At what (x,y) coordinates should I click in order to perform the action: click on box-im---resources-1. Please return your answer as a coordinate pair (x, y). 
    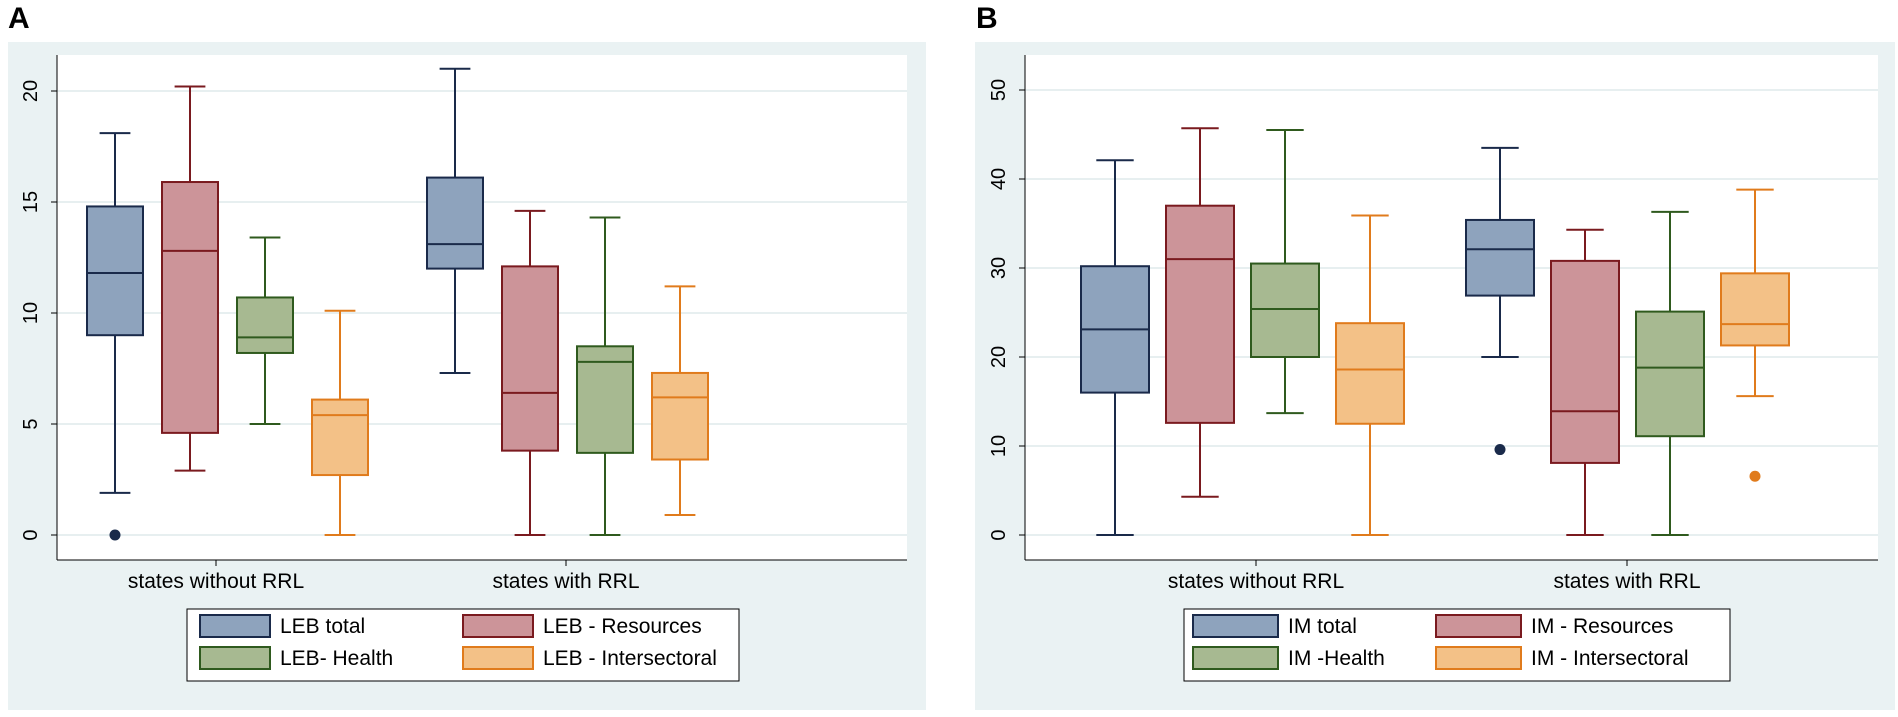
    Looking at the image, I should click on (1585, 382).